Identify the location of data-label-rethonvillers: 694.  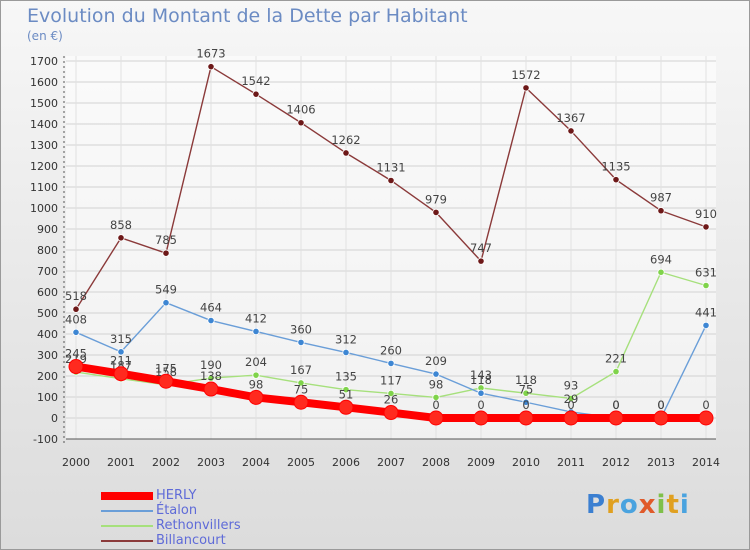
(661, 259).